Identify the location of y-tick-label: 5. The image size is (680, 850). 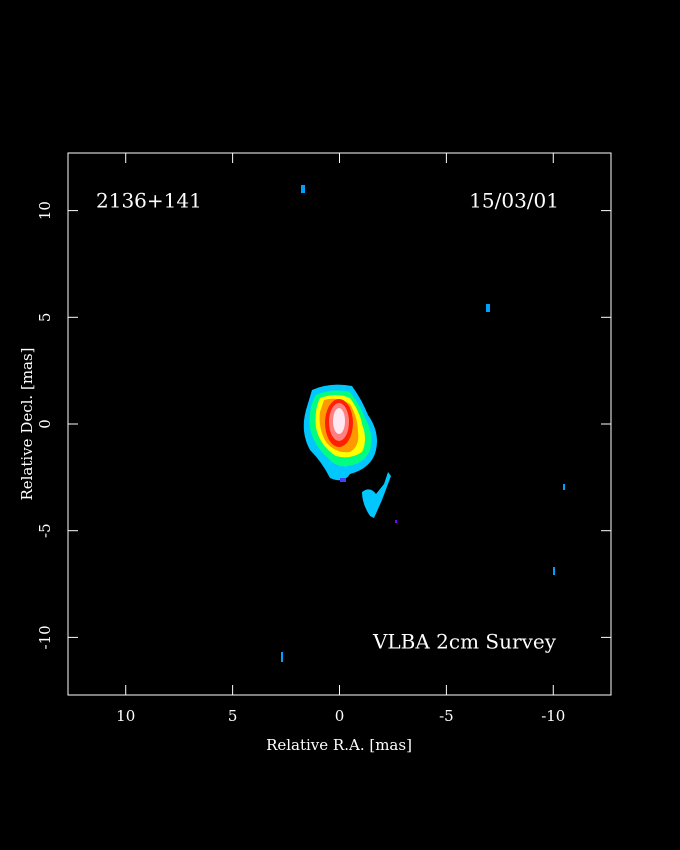
(45, 318).